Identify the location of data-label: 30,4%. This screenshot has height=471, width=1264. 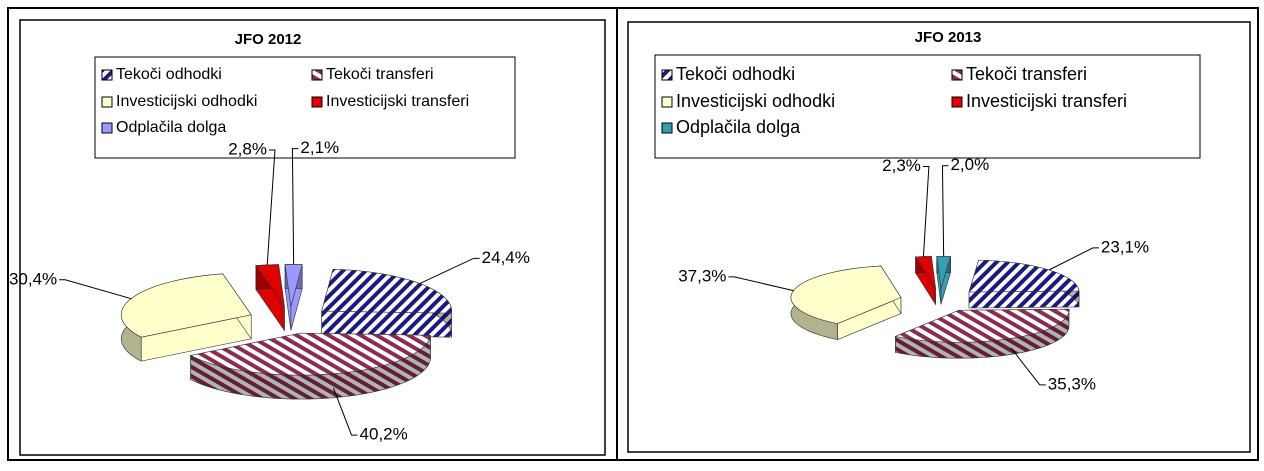
(33, 278).